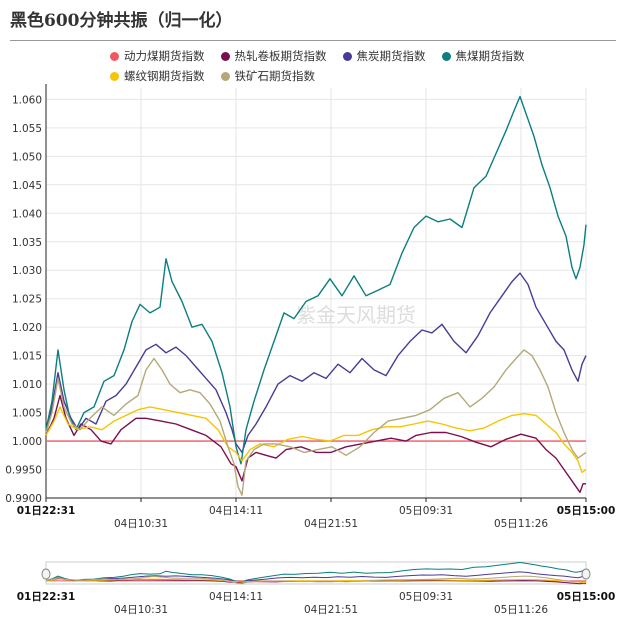  What do you see at coordinates (521, 610) in the screenshot?
I see `navigator-tick-label: 05日11:26` at bounding box center [521, 610].